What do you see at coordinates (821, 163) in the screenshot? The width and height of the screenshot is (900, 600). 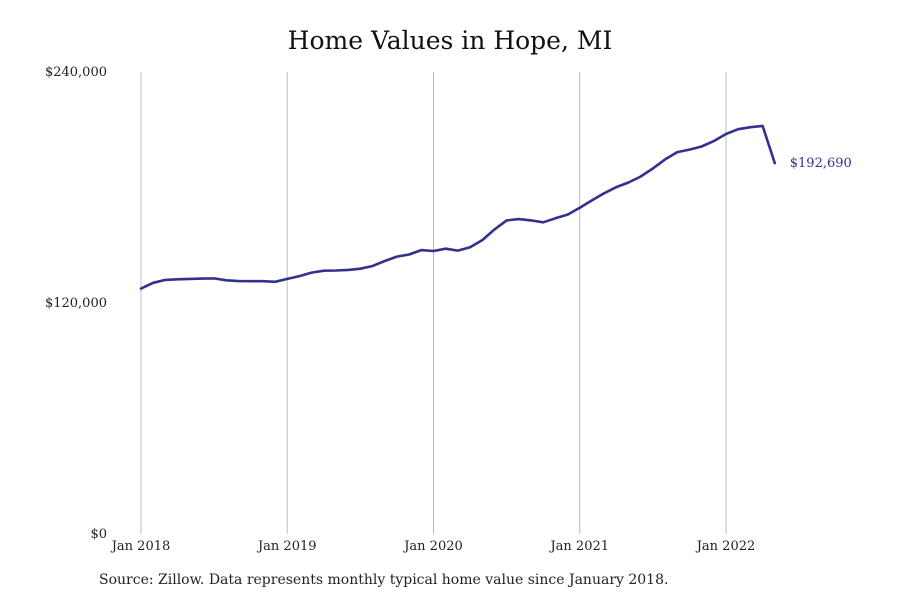 I see `end-value-label: $192,690` at bounding box center [821, 163].